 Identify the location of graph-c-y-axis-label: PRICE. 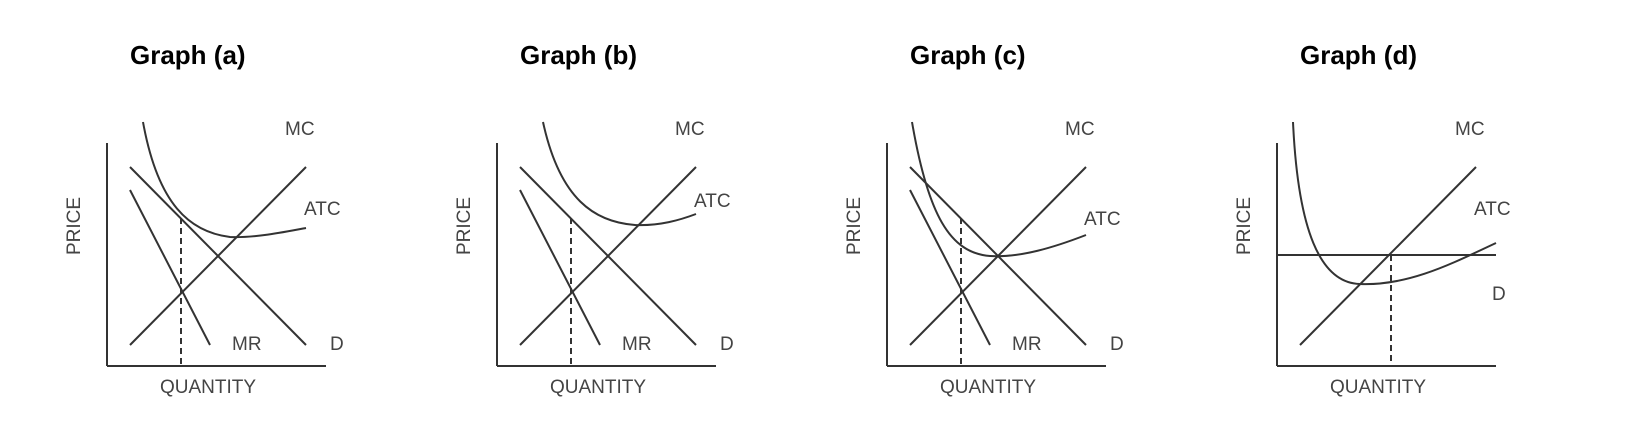
(854, 226).